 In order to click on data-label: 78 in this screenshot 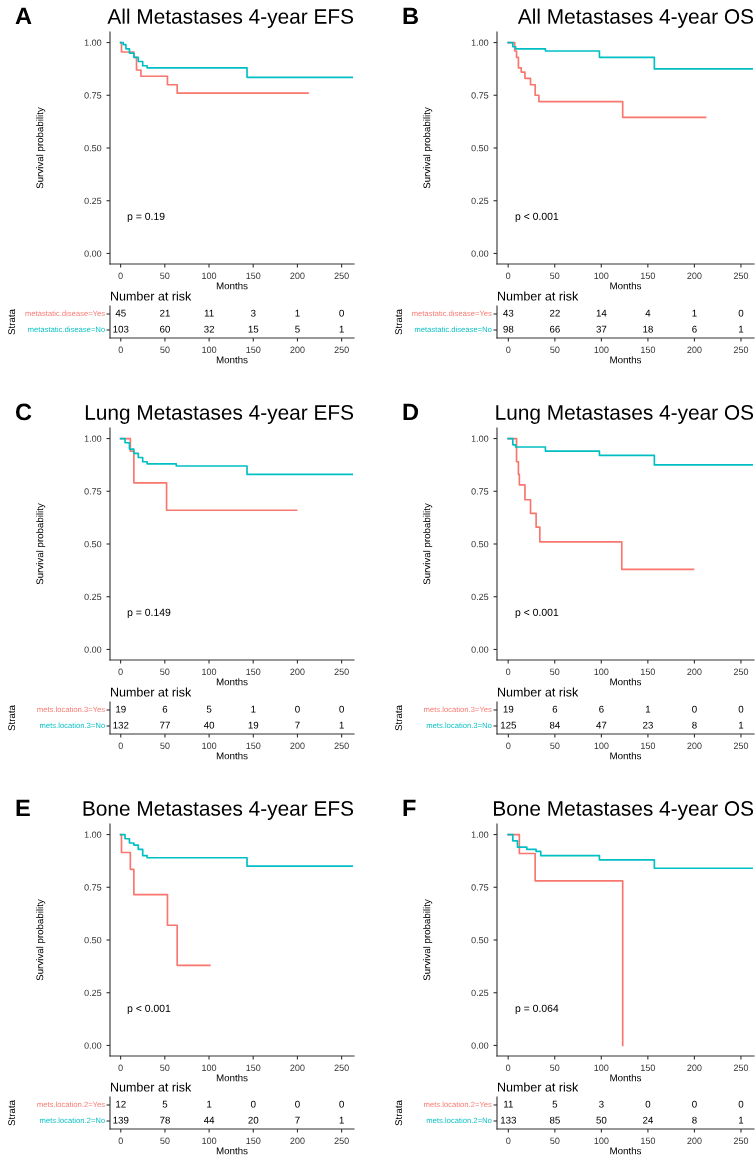, I will do `click(165, 1120)`.